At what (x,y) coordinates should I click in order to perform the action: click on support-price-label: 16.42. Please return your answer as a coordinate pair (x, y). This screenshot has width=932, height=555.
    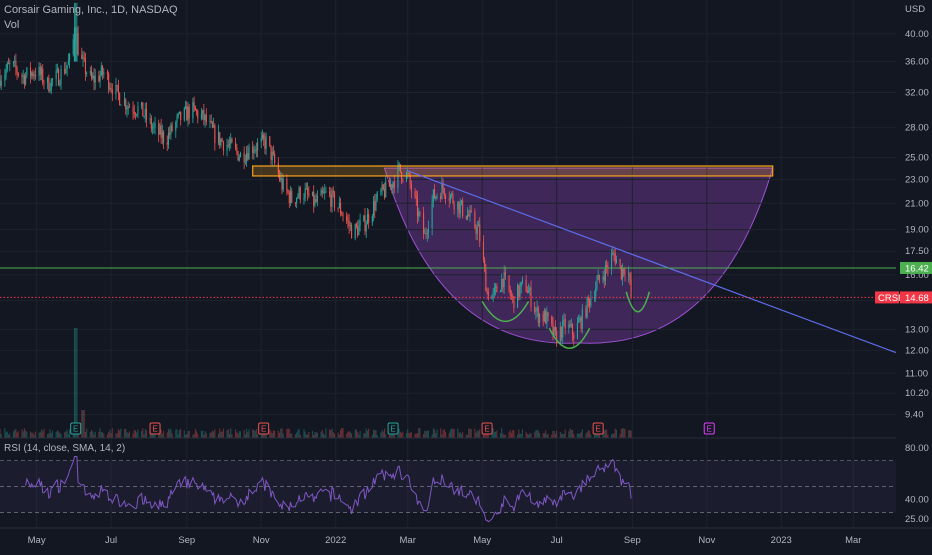
    Looking at the image, I should click on (917, 268).